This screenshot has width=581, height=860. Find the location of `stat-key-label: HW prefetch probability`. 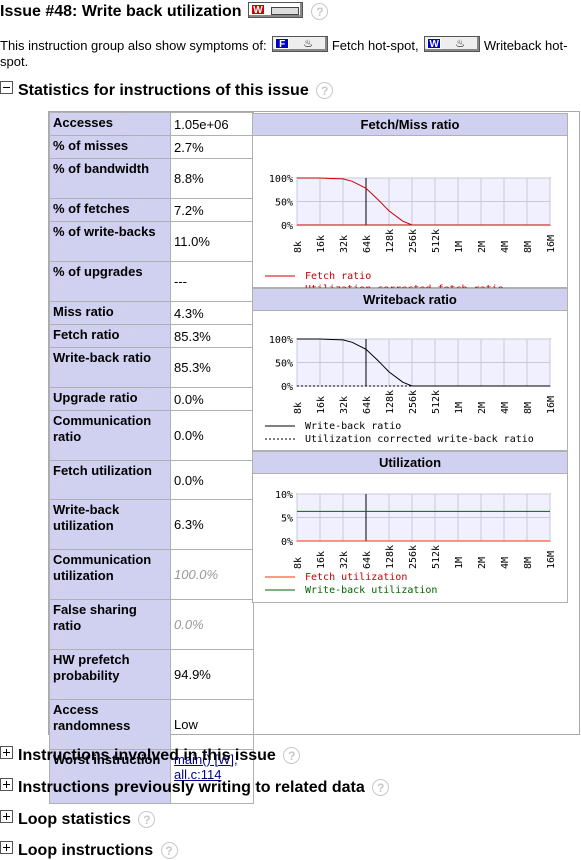

stat-key-label: HW prefetch probability is located at coordinates (91, 667).